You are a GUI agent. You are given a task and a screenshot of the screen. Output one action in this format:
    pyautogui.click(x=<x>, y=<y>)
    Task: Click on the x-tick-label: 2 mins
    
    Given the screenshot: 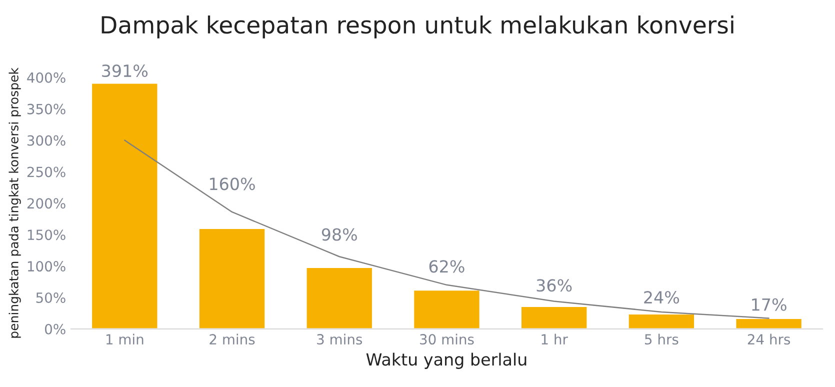 What is the action you would take?
    pyautogui.click(x=232, y=339)
    